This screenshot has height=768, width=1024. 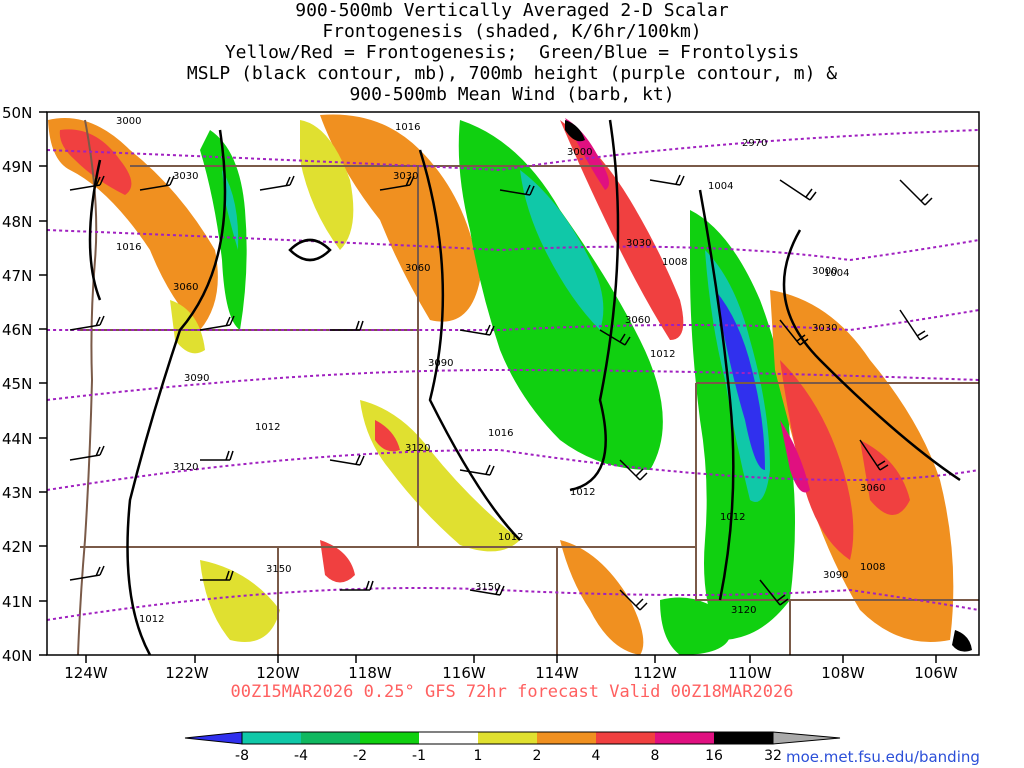 I want to click on shade-idaho-yellow, so click(x=327, y=185).